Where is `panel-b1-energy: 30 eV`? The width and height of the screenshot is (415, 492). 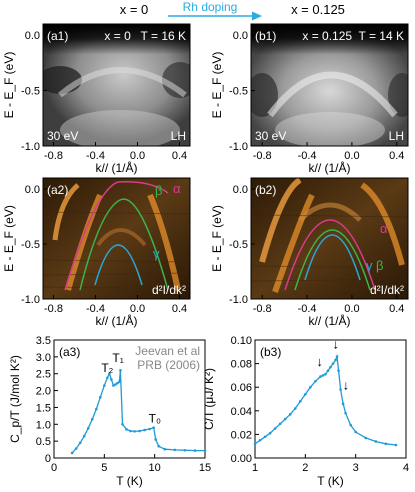 panel-b1-energy: 30 eV is located at coordinates (270, 136).